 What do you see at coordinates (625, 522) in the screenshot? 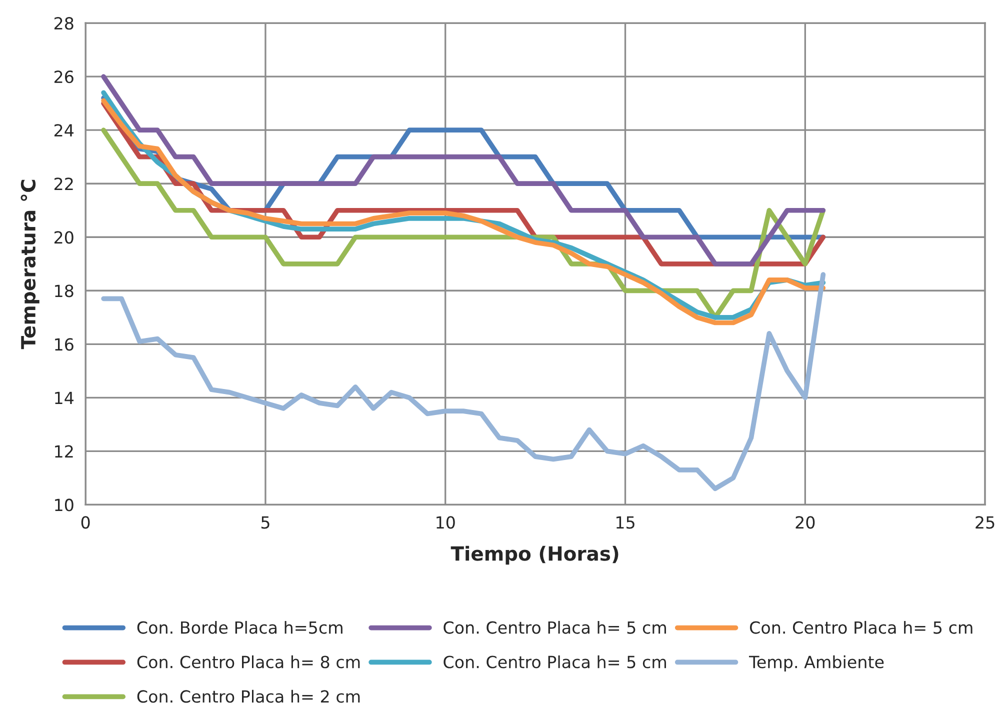
I see `x-tick-label: 15` at bounding box center [625, 522].